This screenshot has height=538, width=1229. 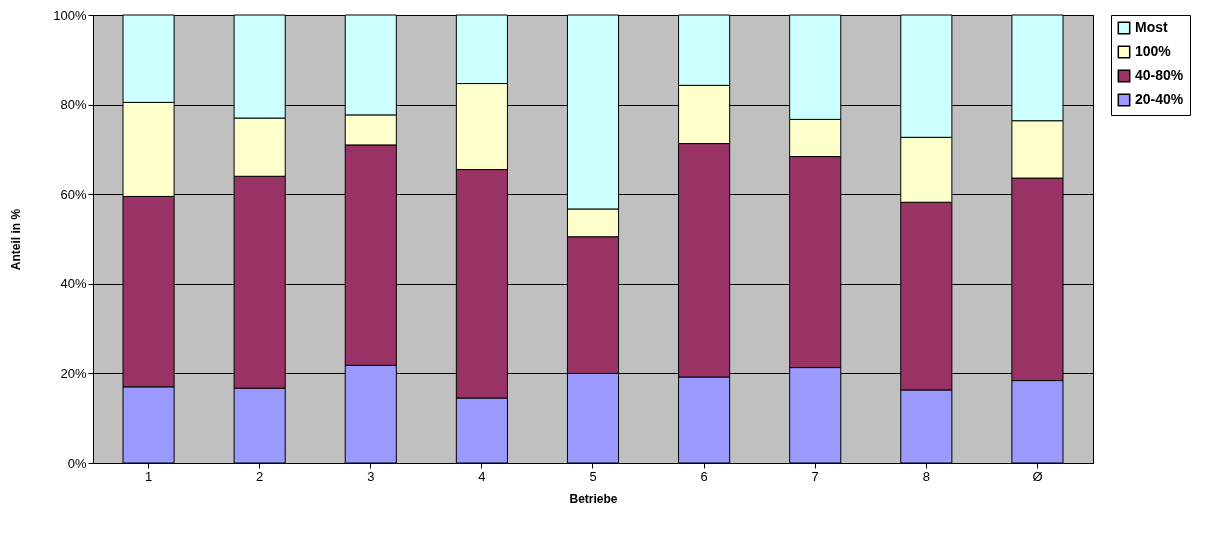 I want to click on y-tick-label: 80%, so click(x=73, y=105).